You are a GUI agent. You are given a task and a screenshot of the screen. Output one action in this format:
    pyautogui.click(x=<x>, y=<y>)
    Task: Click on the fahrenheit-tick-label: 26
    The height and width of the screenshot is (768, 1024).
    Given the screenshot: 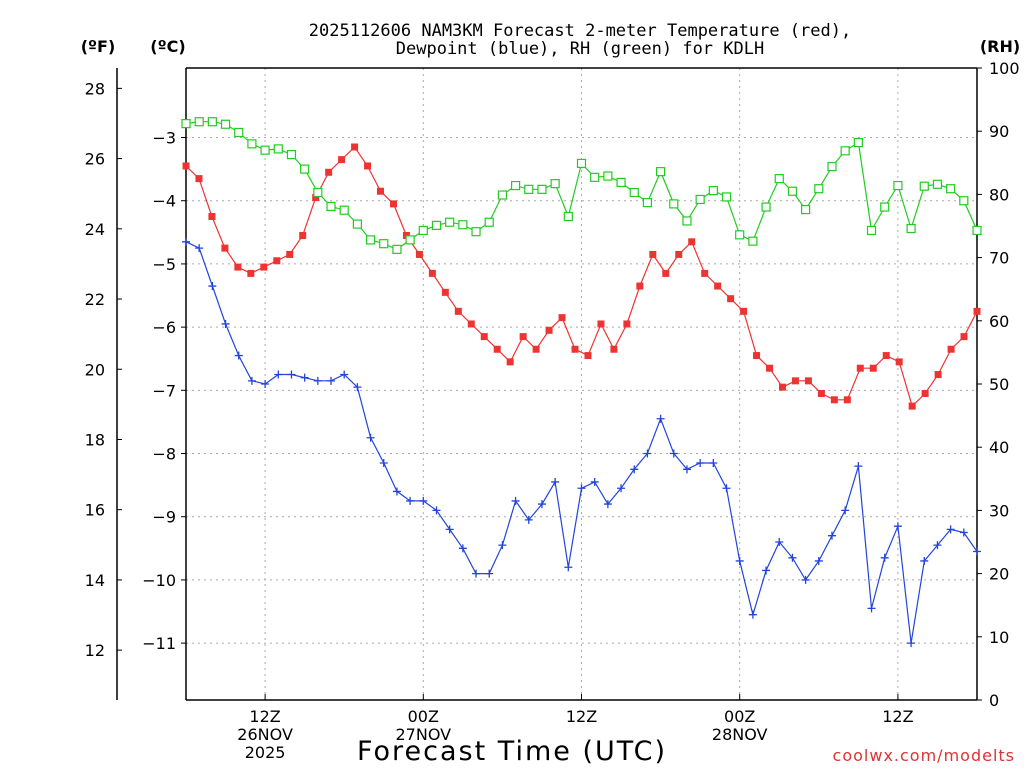 What is the action you would take?
    pyautogui.click(x=95, y=159)
    